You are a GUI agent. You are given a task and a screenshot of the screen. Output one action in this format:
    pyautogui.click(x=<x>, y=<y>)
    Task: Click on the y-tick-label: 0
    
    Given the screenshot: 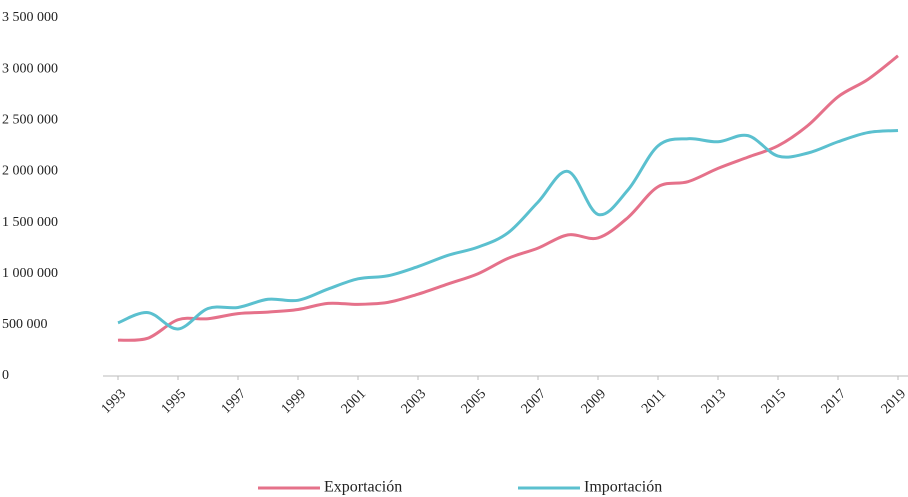 What is the action you would take?
    pyautogui.click(x=5, y=375)
    